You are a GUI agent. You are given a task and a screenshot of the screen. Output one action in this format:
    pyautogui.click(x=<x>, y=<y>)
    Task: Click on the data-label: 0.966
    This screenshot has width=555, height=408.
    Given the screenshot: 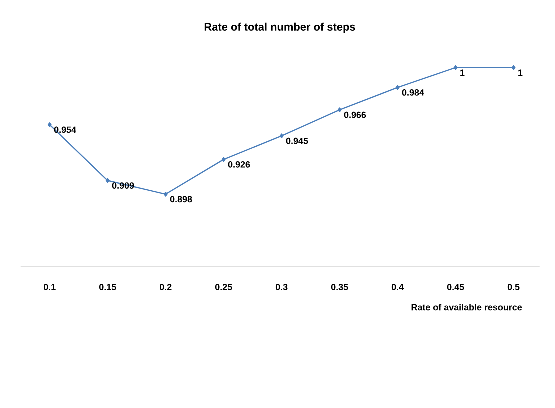 What is the action you would take?
    pyautogui.click(x=355, y=115)
    